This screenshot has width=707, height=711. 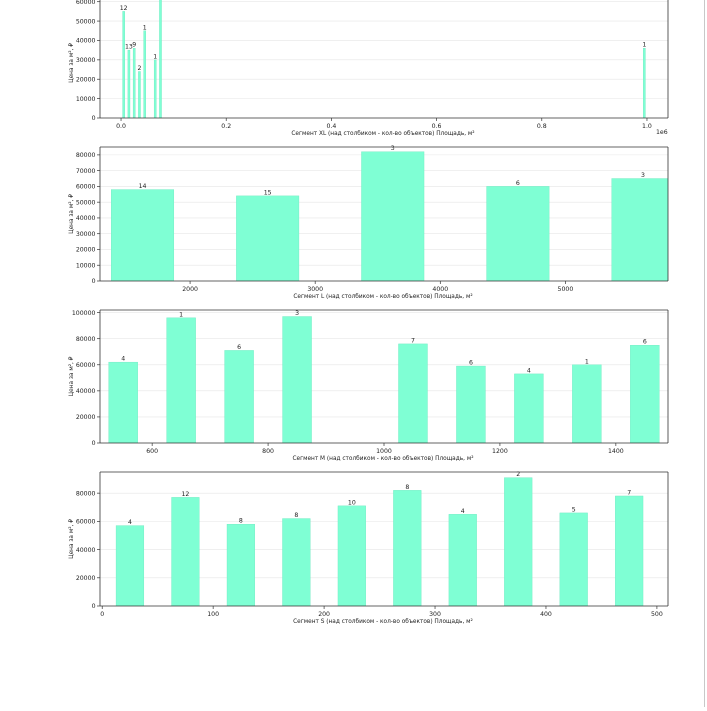 What do you see at coordinates (331, 126) in the screenshot?
I see `x-tick-label: 0.4` at bounding box center [331, 126].